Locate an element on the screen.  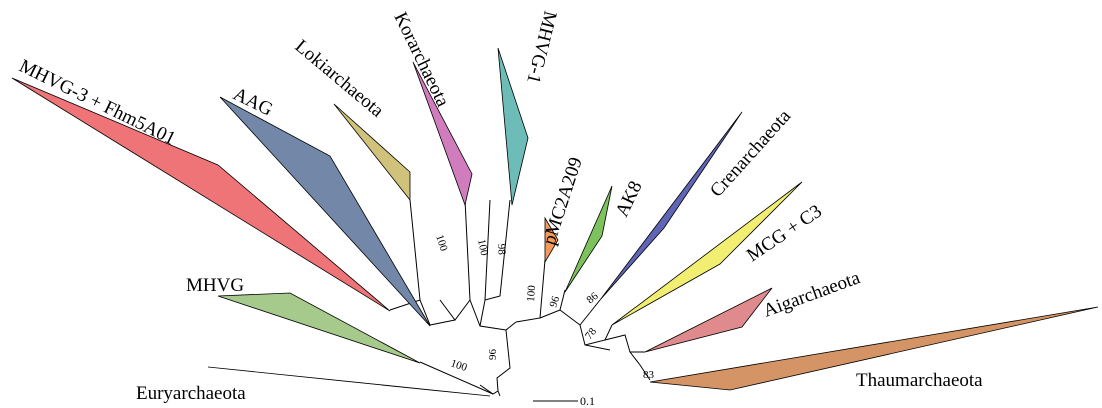
clade-aag is located at coordinates (325, 211).